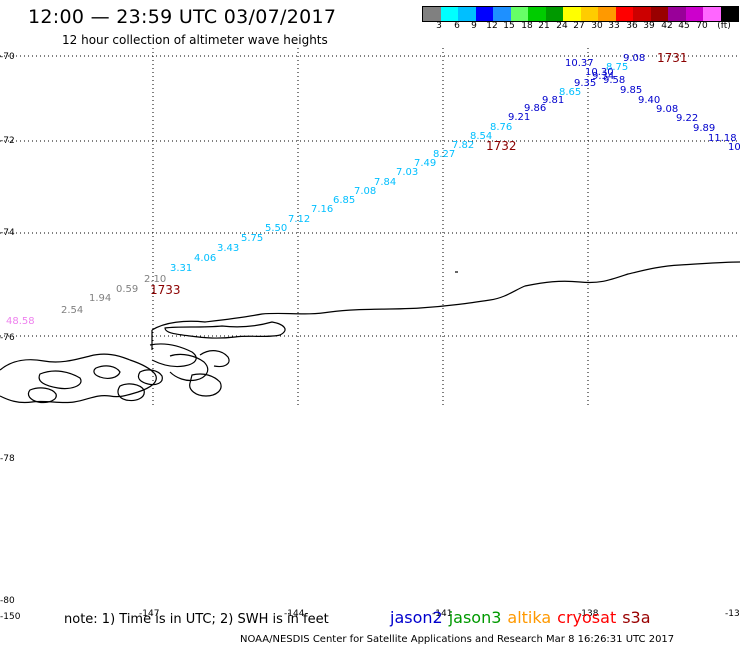 This screenshot has height=650, width=740. I want to click on longitude-label: -144, so click(294, 614).